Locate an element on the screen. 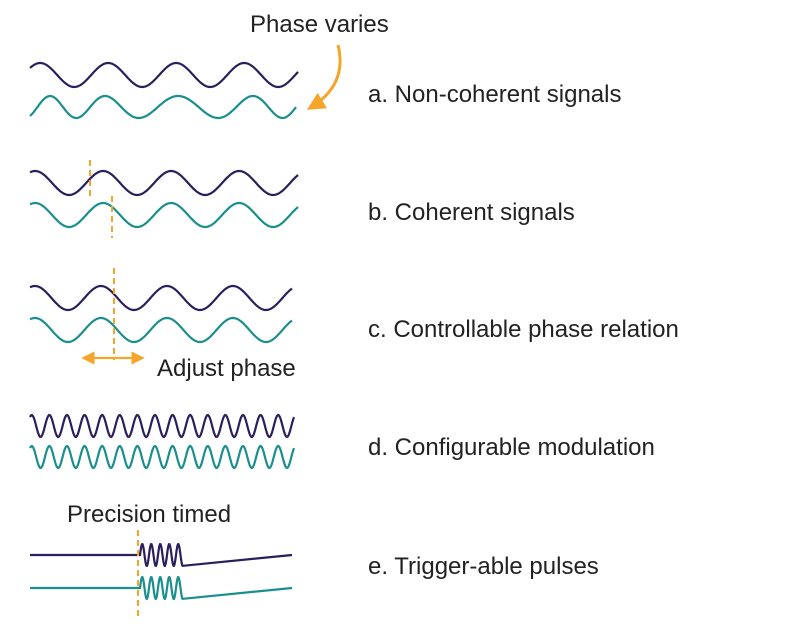 The image size is (800, 630). wave-navy-d is located at coordinates (162, 426).